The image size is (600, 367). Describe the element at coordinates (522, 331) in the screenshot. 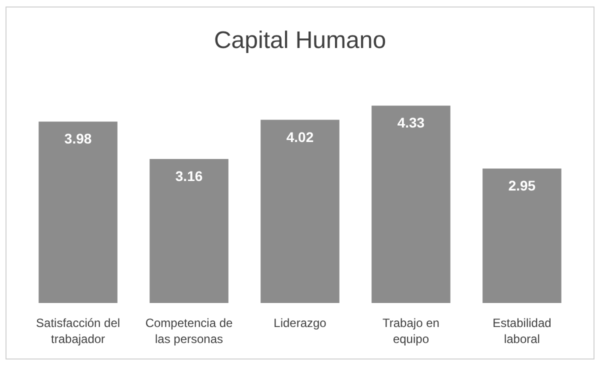

I see `x-tick-label: Estabilidad laboral` at that location.